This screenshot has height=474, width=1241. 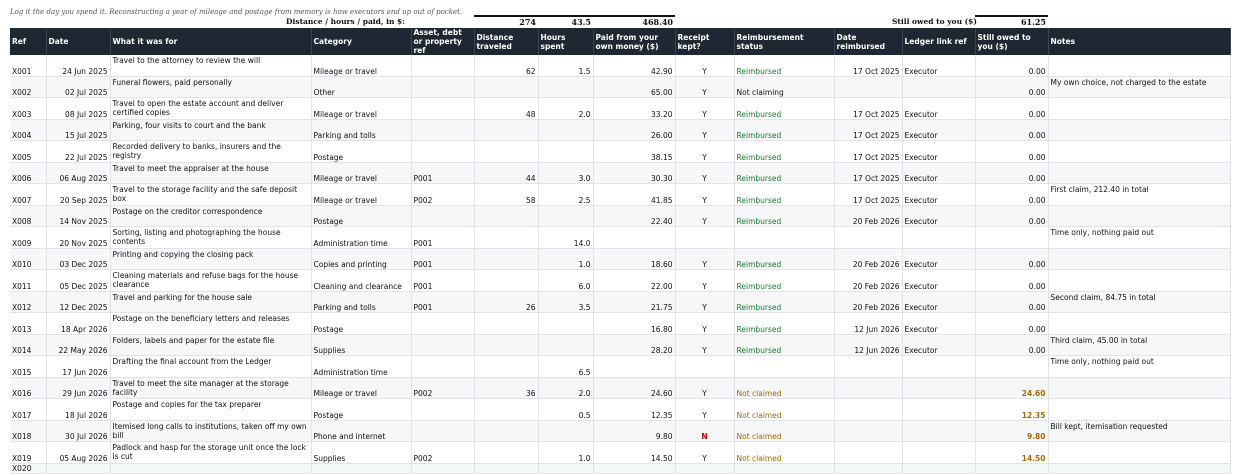 I want to click on cell-what, so click(x=211, y=468).